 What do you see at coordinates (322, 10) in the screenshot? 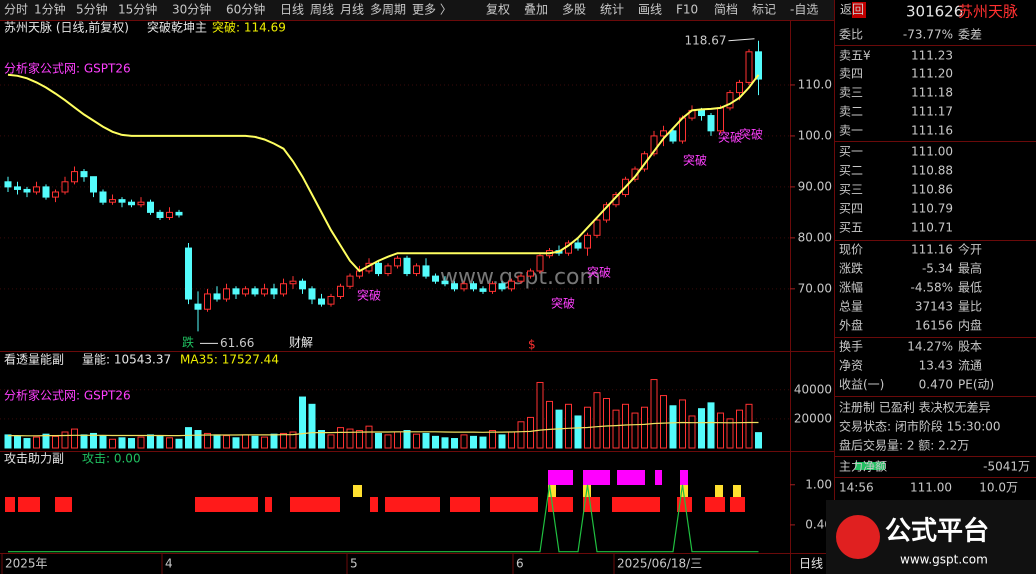
I see `period-tab: 周线` at bounding box center [322, 10].